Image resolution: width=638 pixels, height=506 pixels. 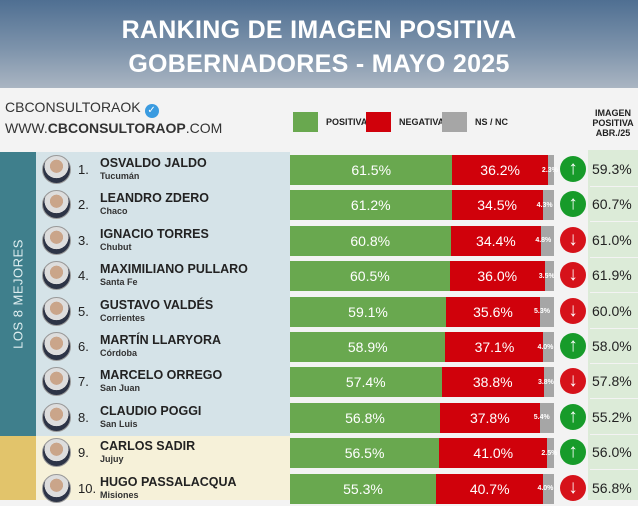 I want to click on positive-value: 61.5%, so click(x=371, y=170).